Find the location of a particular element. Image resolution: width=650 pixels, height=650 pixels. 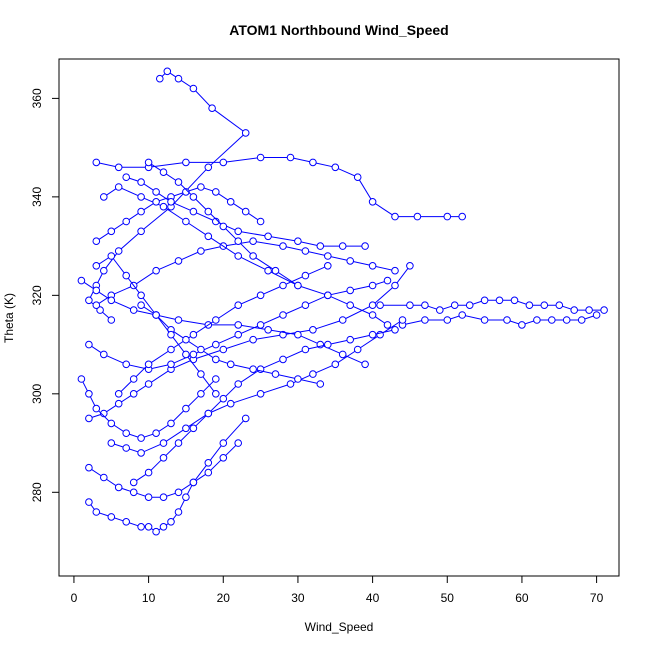

x-tick-label: 0 is located at coordinates (74, 598).